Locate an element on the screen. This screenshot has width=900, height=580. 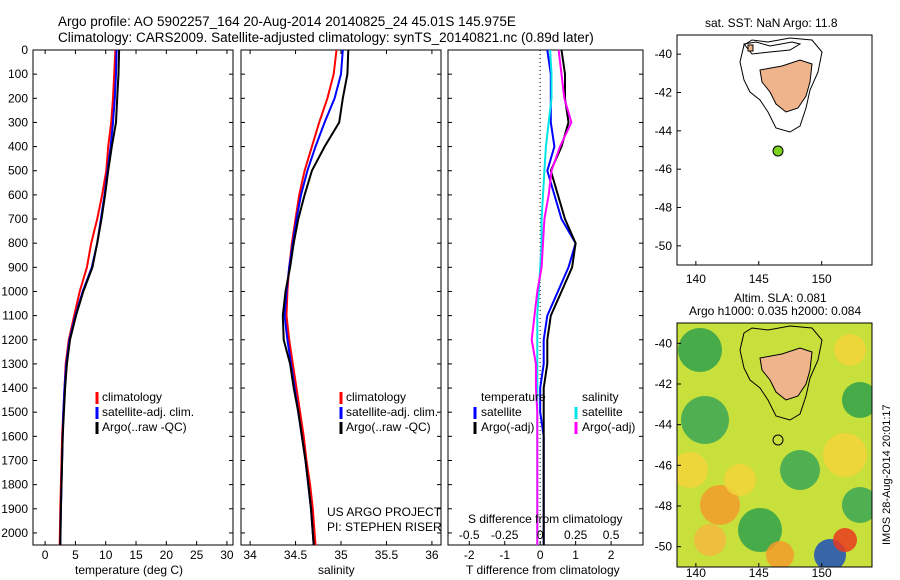
sal-legend-argo: Argo(..raw -QC) is located at coordinates (388, 427).